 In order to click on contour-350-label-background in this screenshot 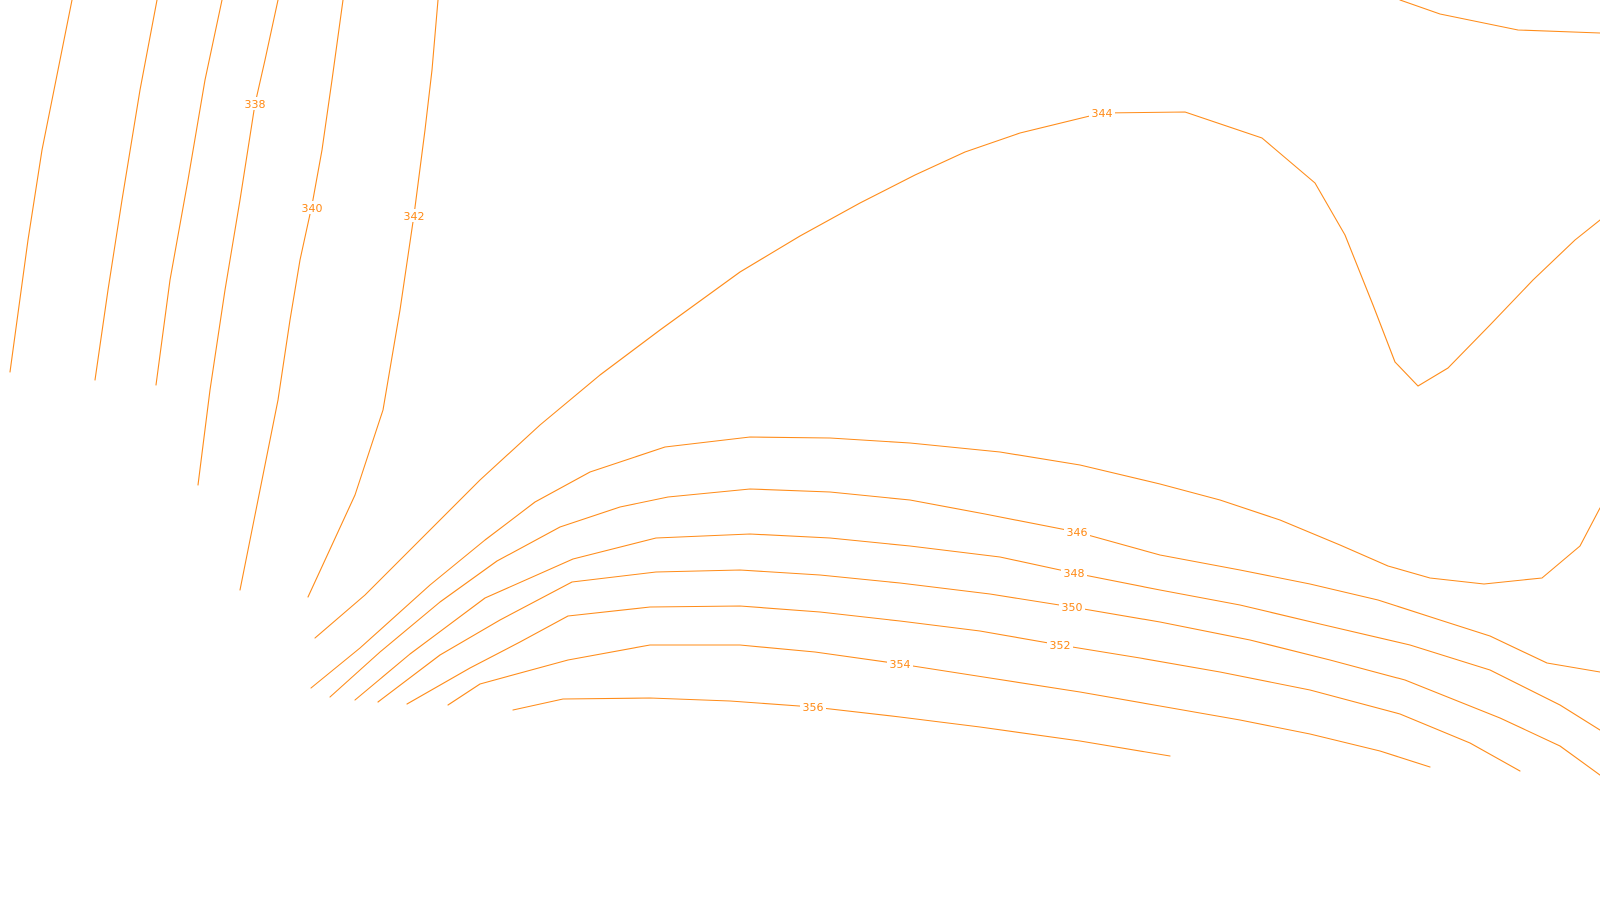, I will do `click(1072, 606)`.